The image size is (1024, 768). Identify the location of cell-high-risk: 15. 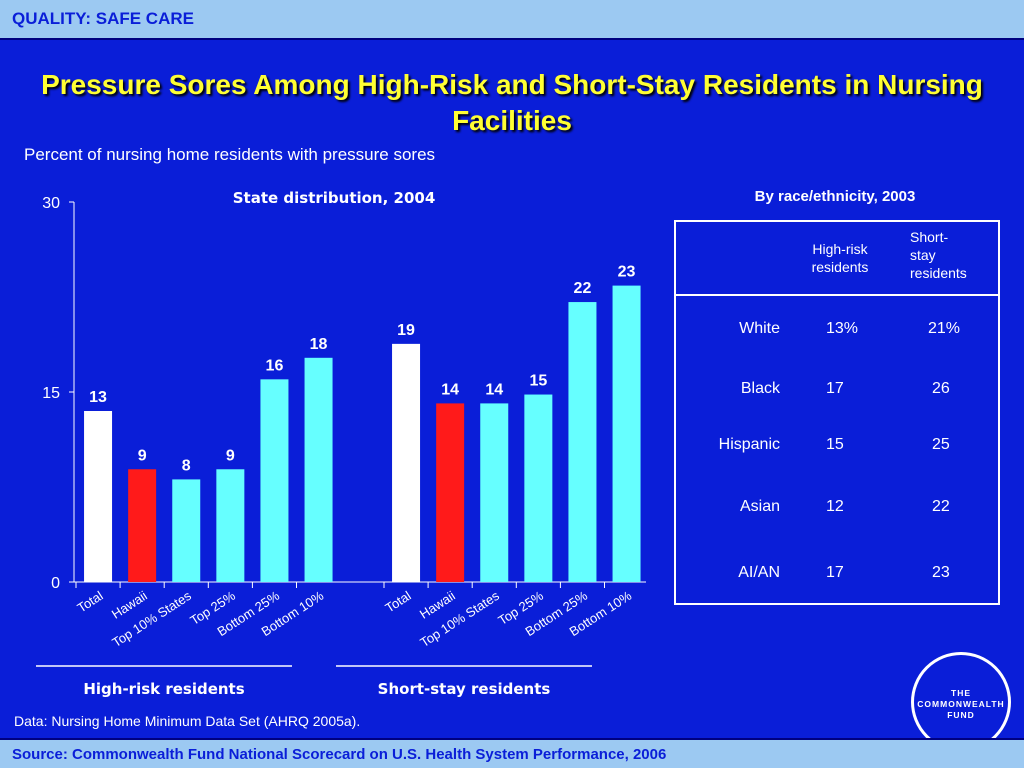
(835, 444).